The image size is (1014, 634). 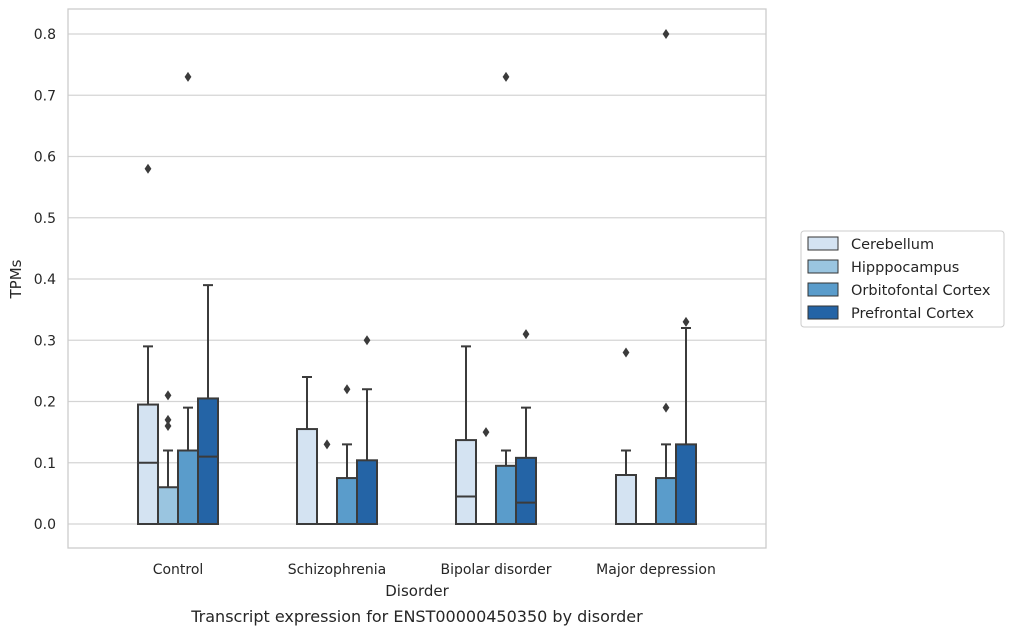 I want to click on legend-label: Hipppocampus, so click(x=905, y=268).